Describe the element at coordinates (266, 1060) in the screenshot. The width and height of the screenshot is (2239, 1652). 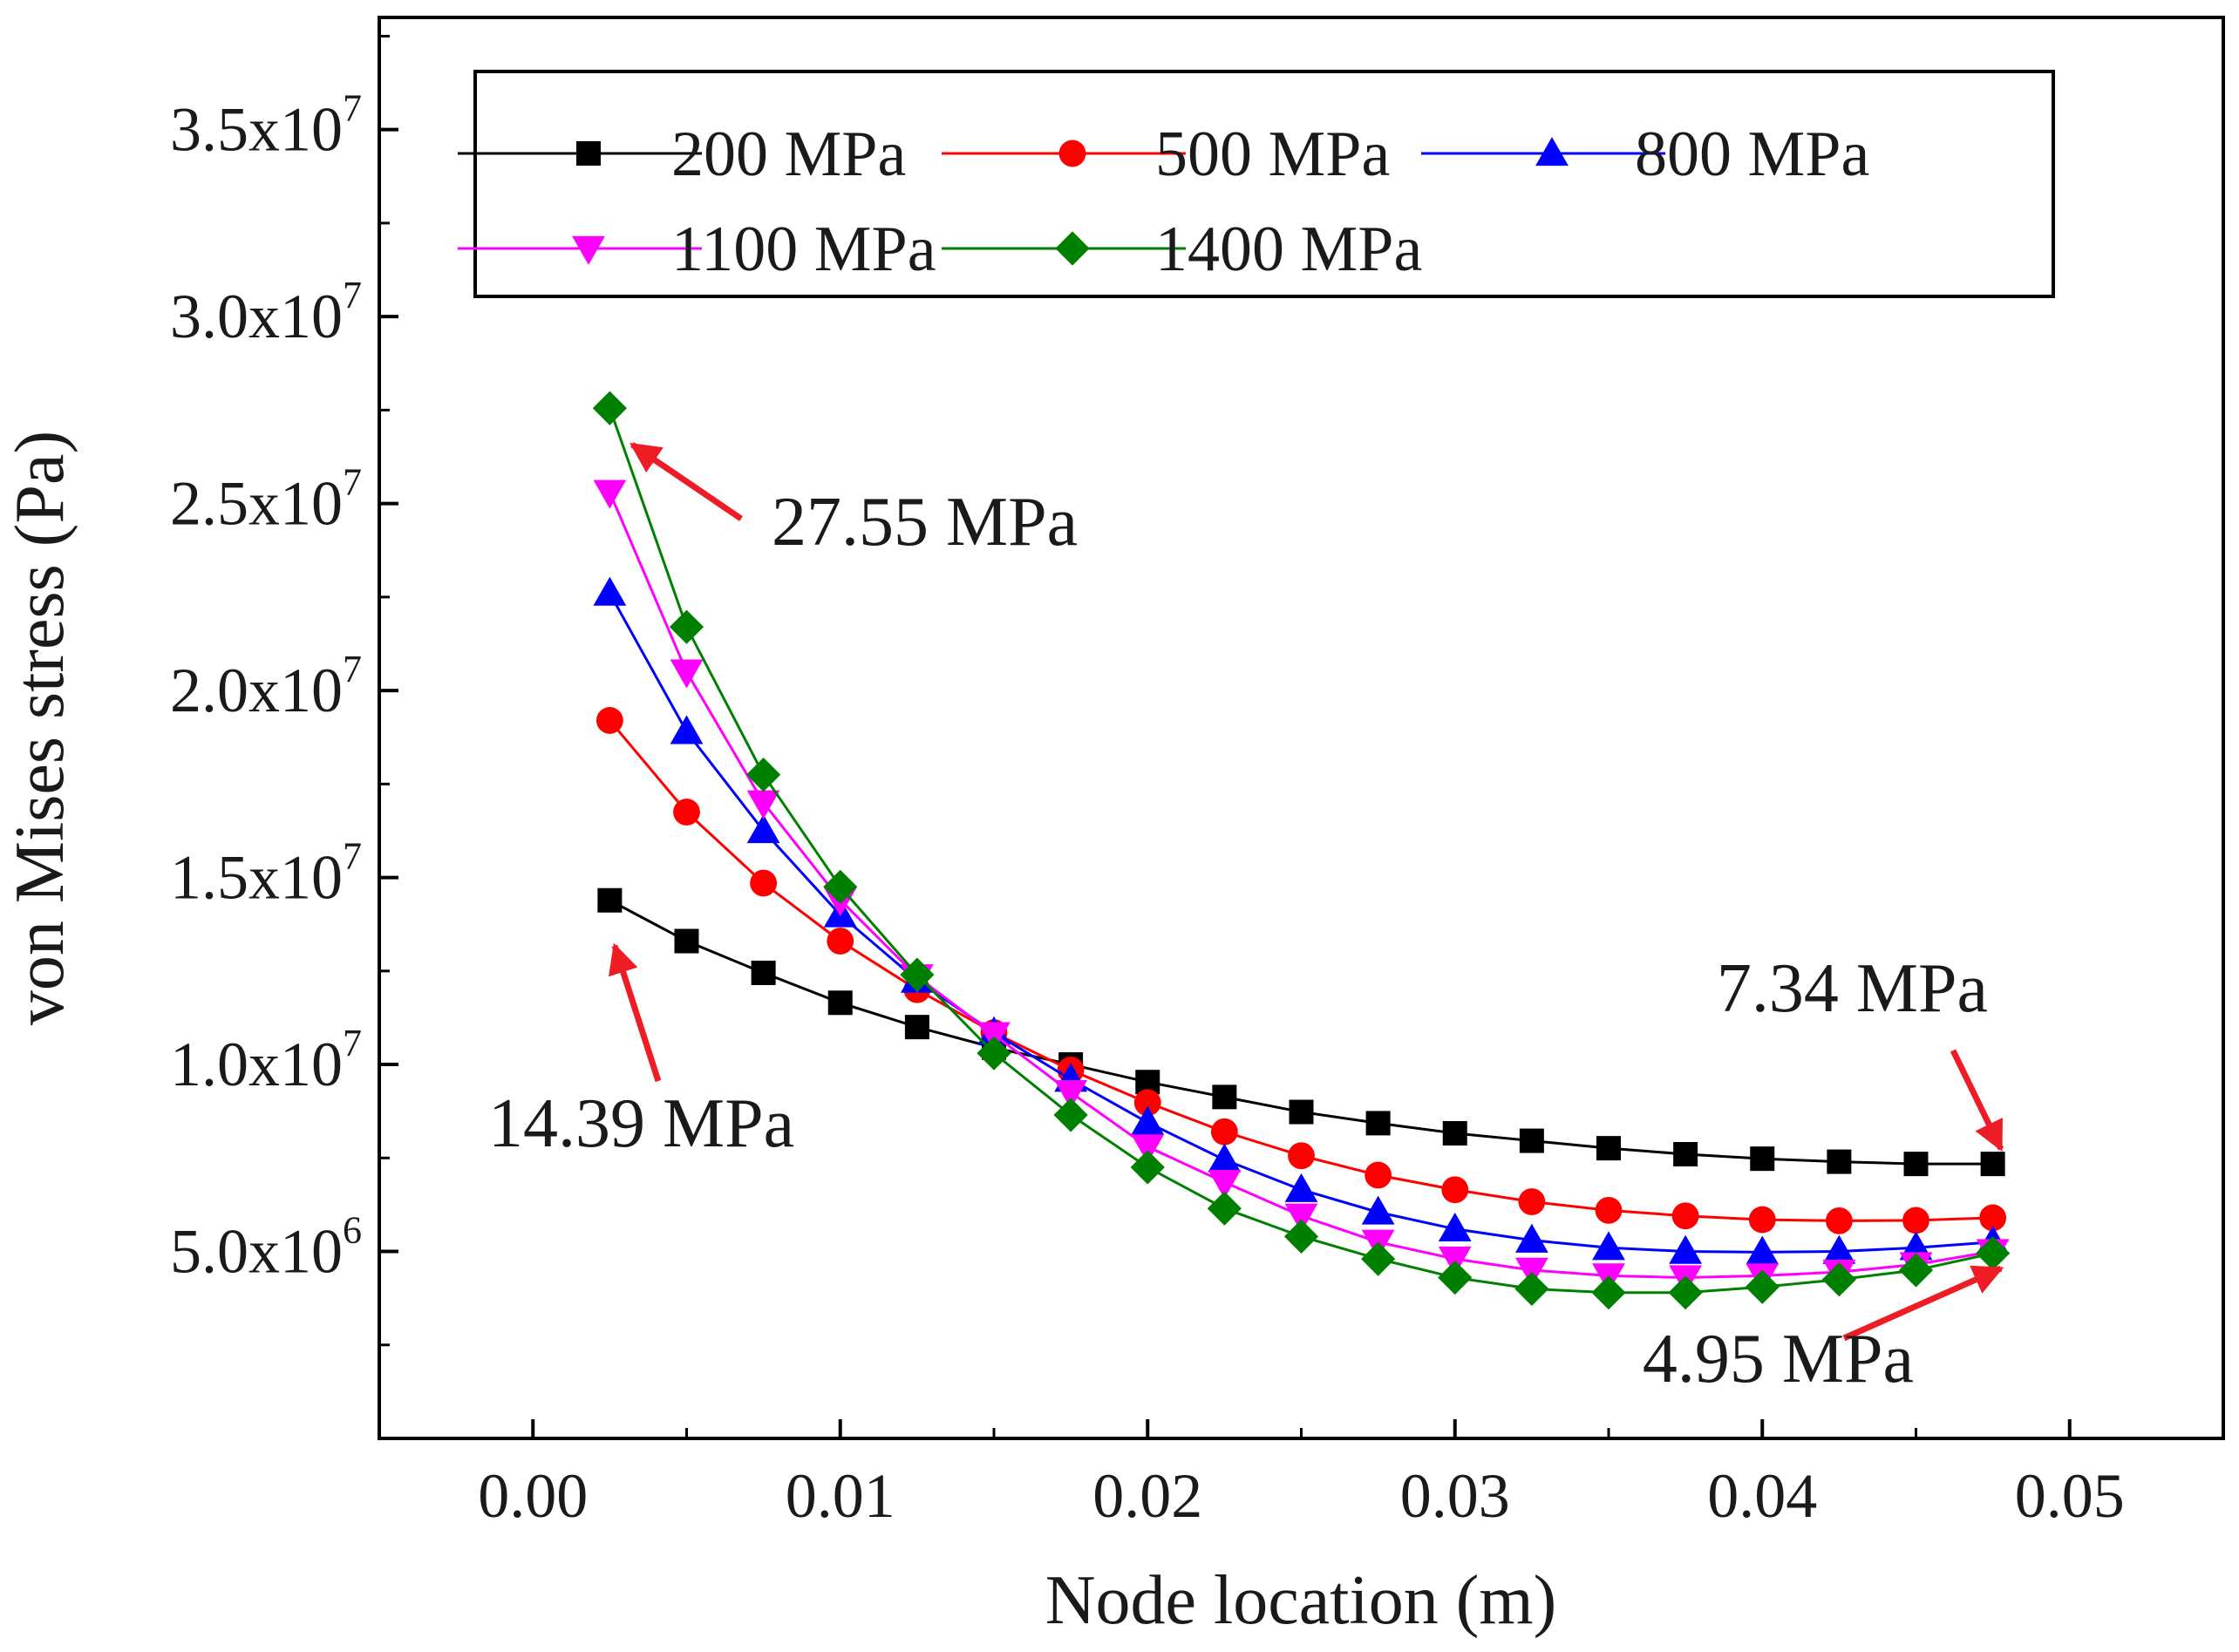
I see `y-tick-label: 1.0x10⁷` at that location.